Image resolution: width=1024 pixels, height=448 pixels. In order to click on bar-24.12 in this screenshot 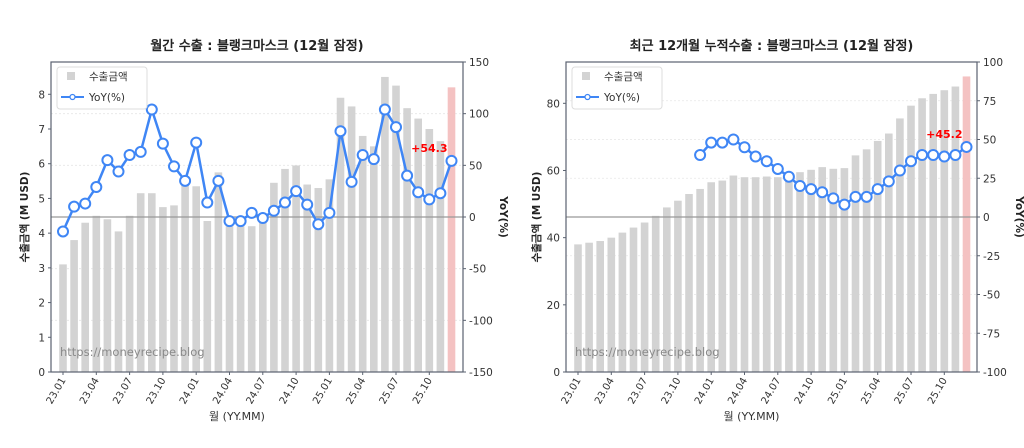, I will do `click(833, 270)`.